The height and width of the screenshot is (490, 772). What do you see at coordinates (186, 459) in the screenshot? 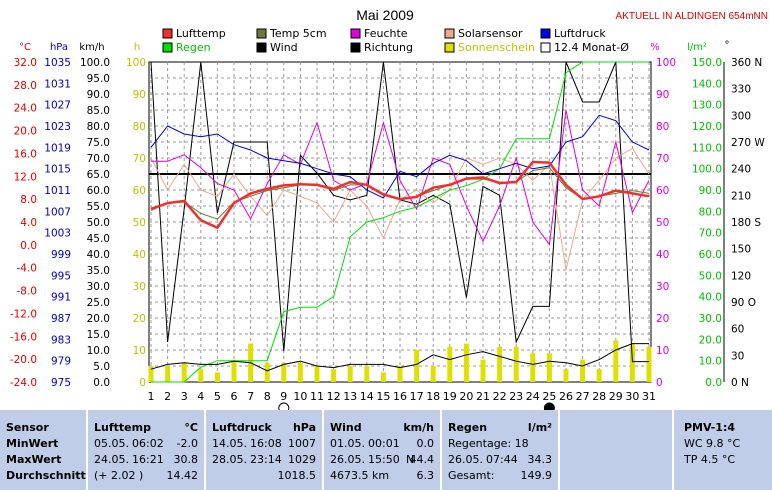
I see `lufttemp-max-value: 30.8` at bounding box center [186, 459].